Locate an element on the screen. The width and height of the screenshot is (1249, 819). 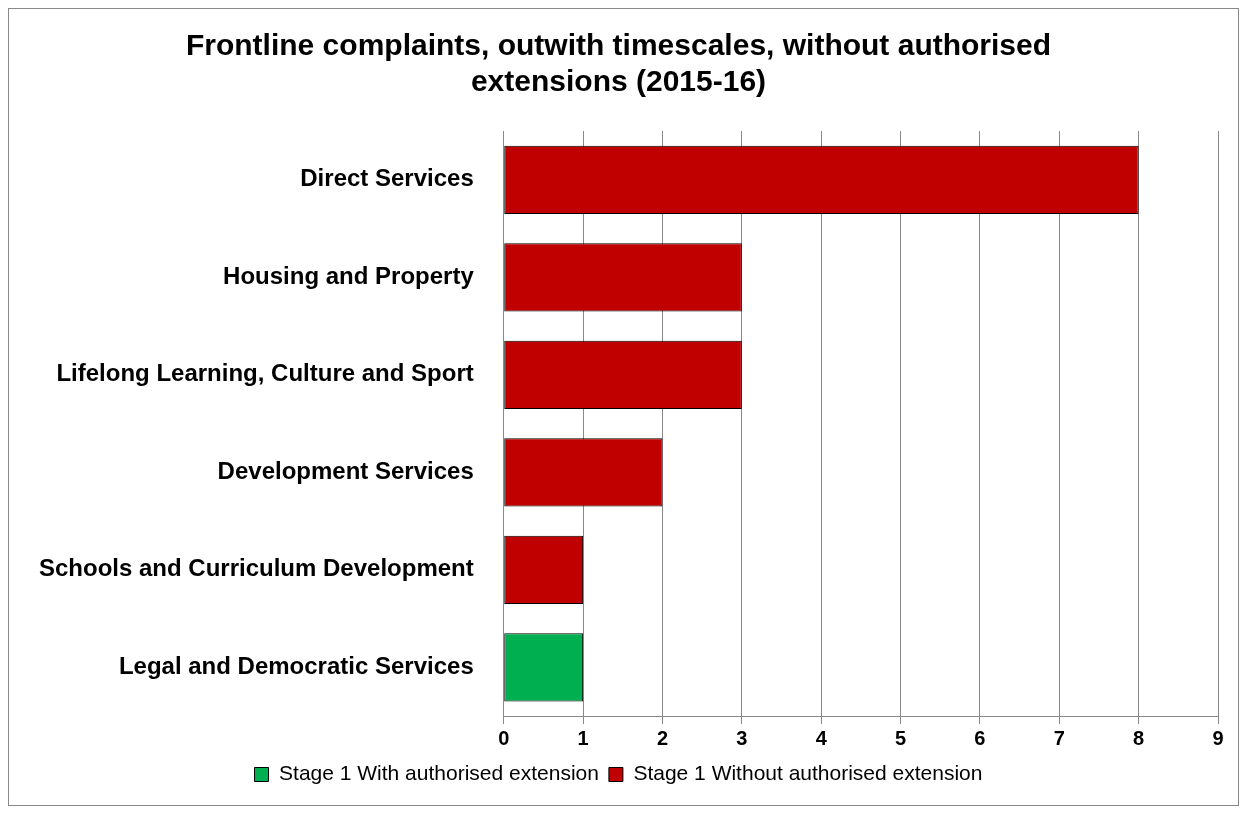
legend-label: Stage 1 With authorised extension is located at coordinates (439, 773).